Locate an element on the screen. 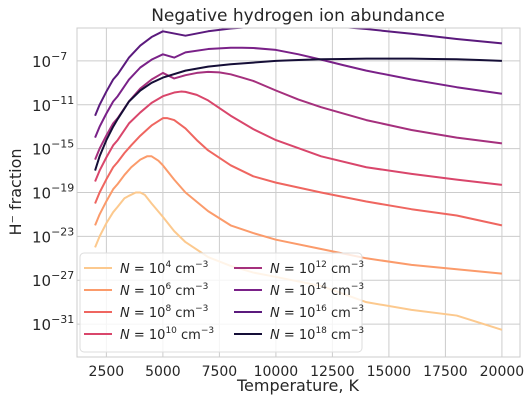 This screenshot has width=525, height=400. x-tick-labels: 2500 5000 7500 10000 12500 15000 17500 20000 is located at coordinates (307, 372).